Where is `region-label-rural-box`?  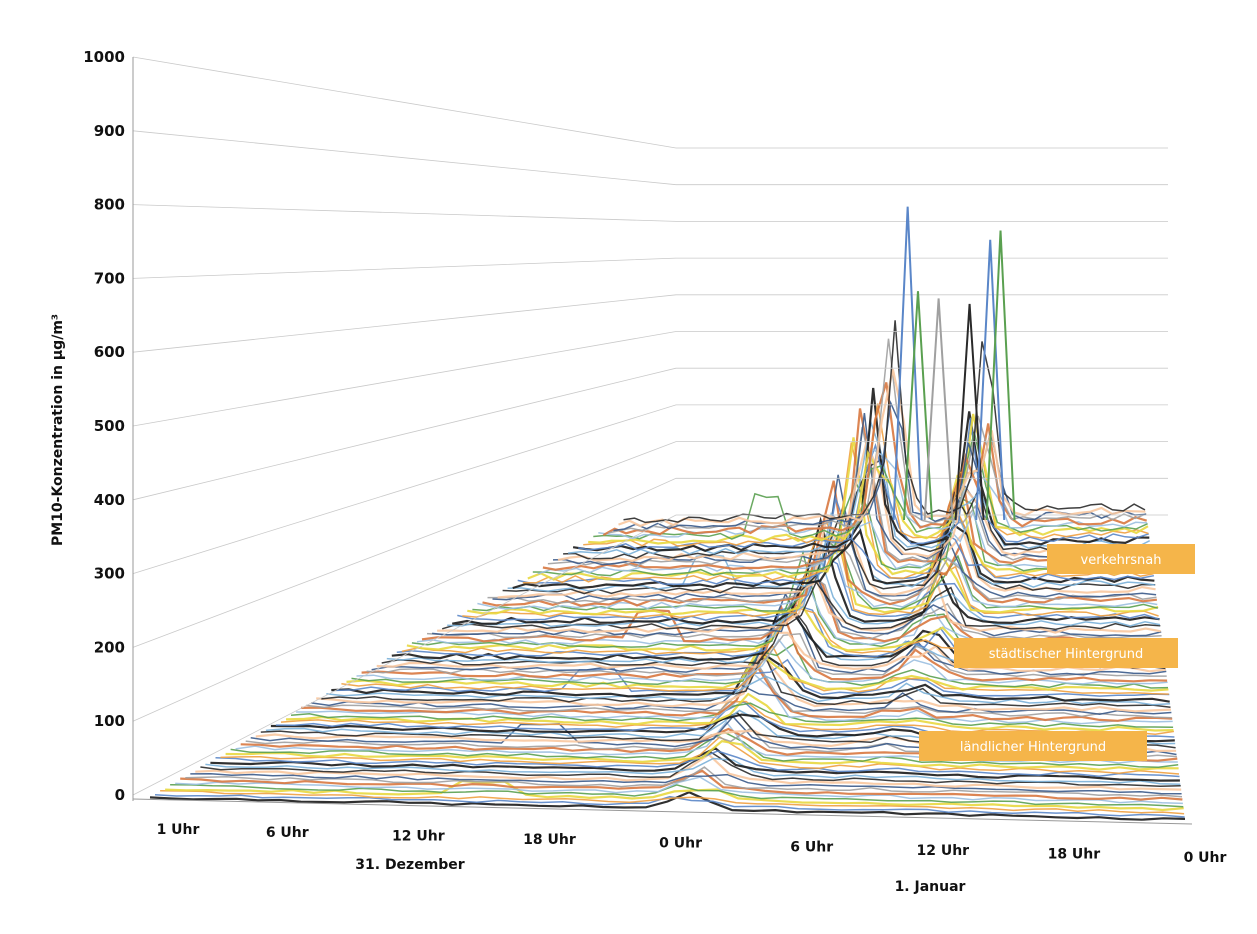
region-label-rural-box is located at coordinates (1033, 746).